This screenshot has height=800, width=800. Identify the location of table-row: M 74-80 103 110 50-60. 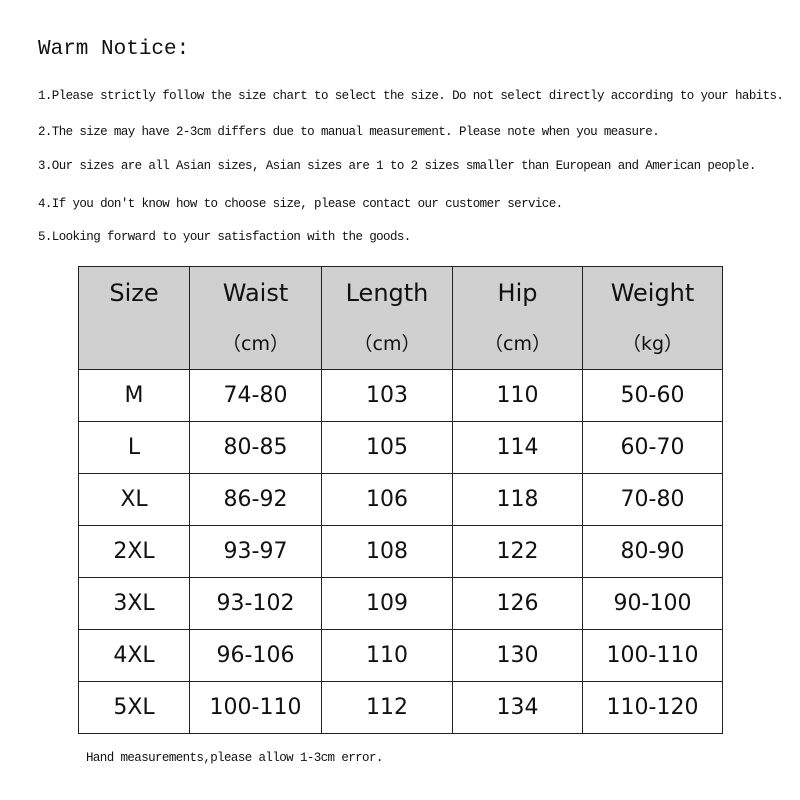
(400, 395).